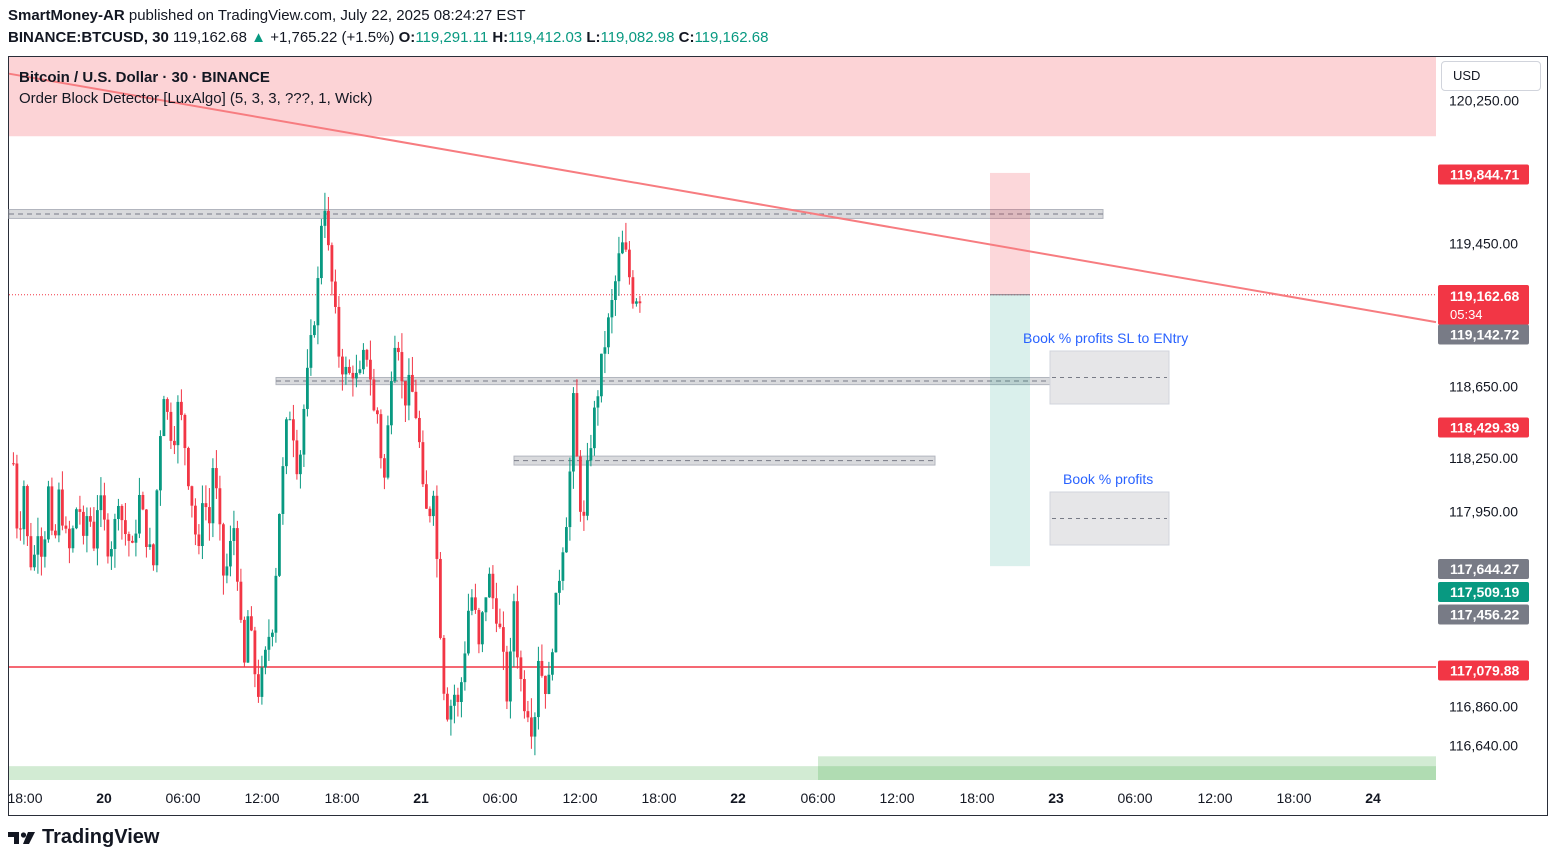 This screenshot has width=1556, height=862. Describe the element at coordinates (1483, 512) in the screenshot. I see `y-tick-4: 117,950.00` at that location.